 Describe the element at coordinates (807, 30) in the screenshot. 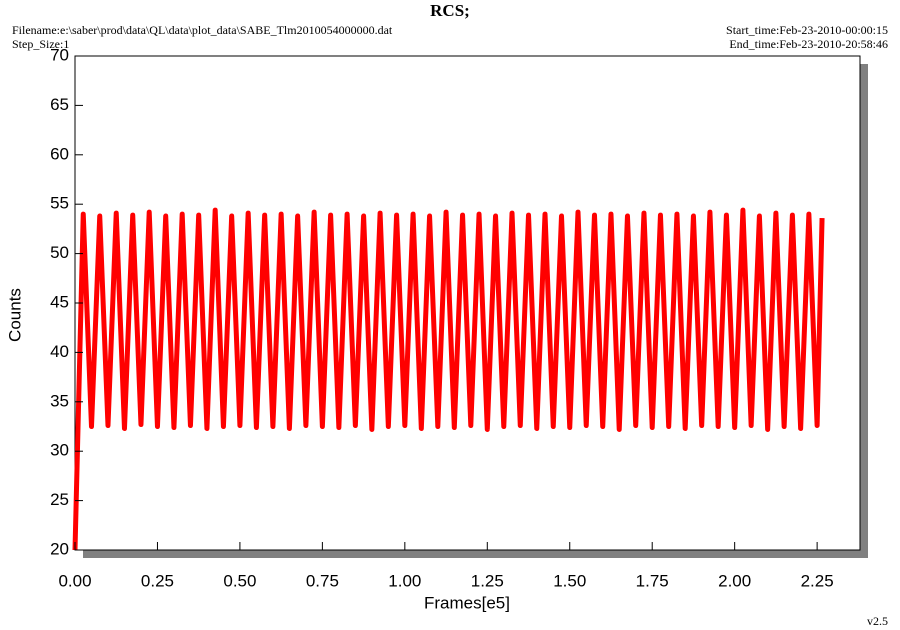

I see `start-time: Start_time:Feb-23-2010-00:00:15` at that location.